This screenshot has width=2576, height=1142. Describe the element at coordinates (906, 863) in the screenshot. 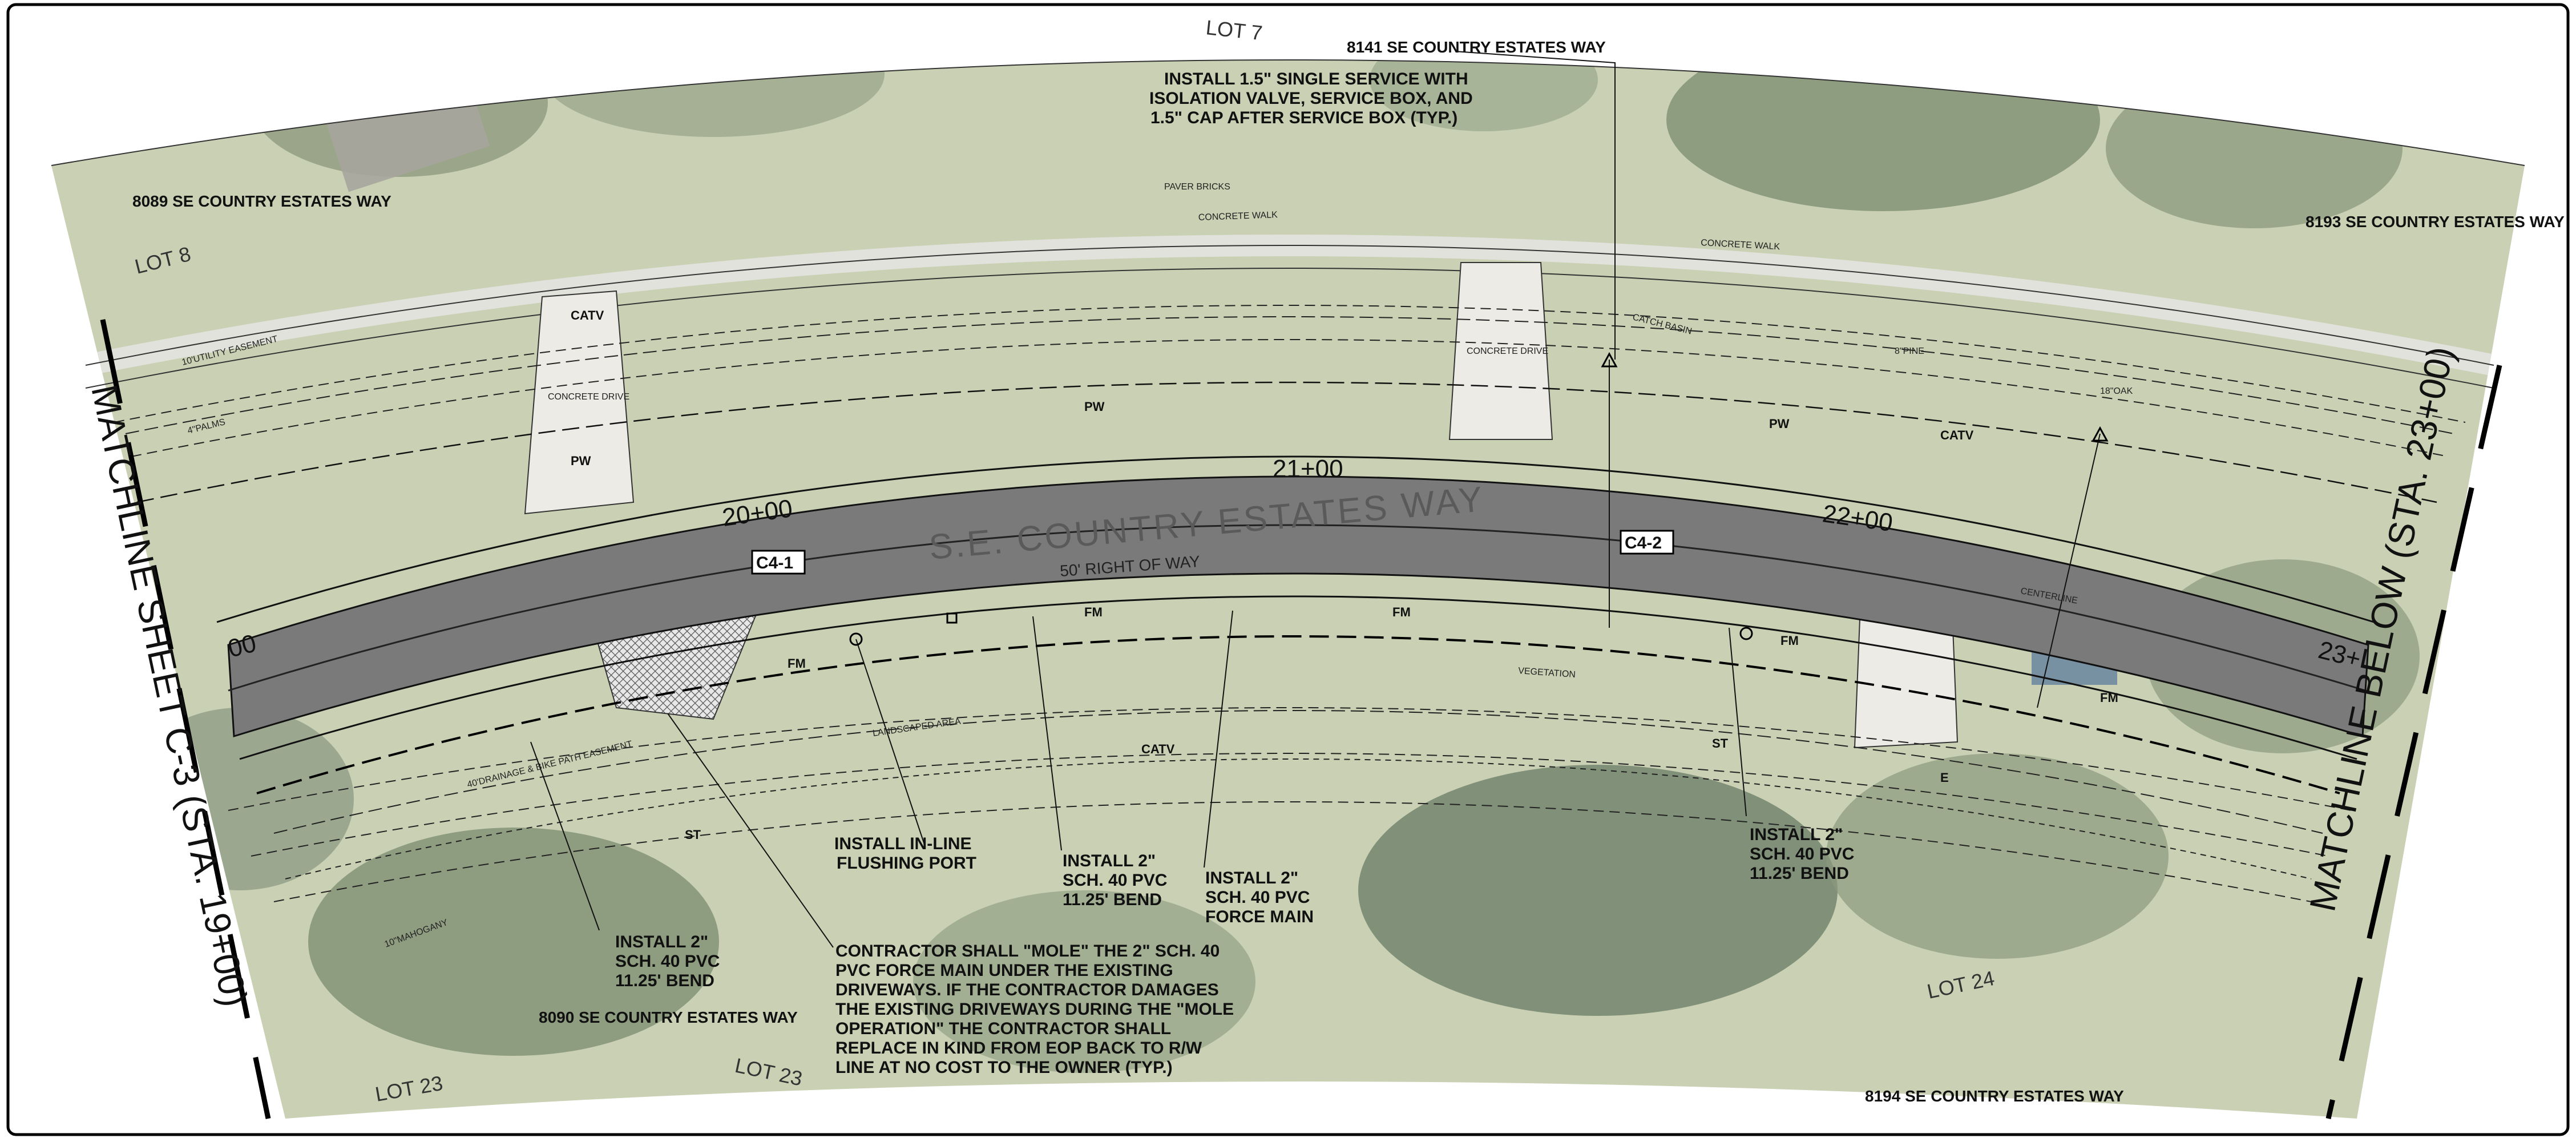

I see `svg-text: FLUSHING PORT` at that location.